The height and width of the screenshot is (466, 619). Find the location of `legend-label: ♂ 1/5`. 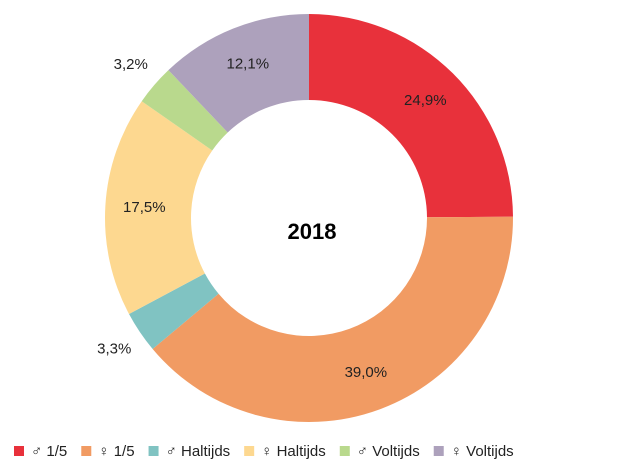

legend-label: ♂ 1/5 is located at coordinates (49, 451).